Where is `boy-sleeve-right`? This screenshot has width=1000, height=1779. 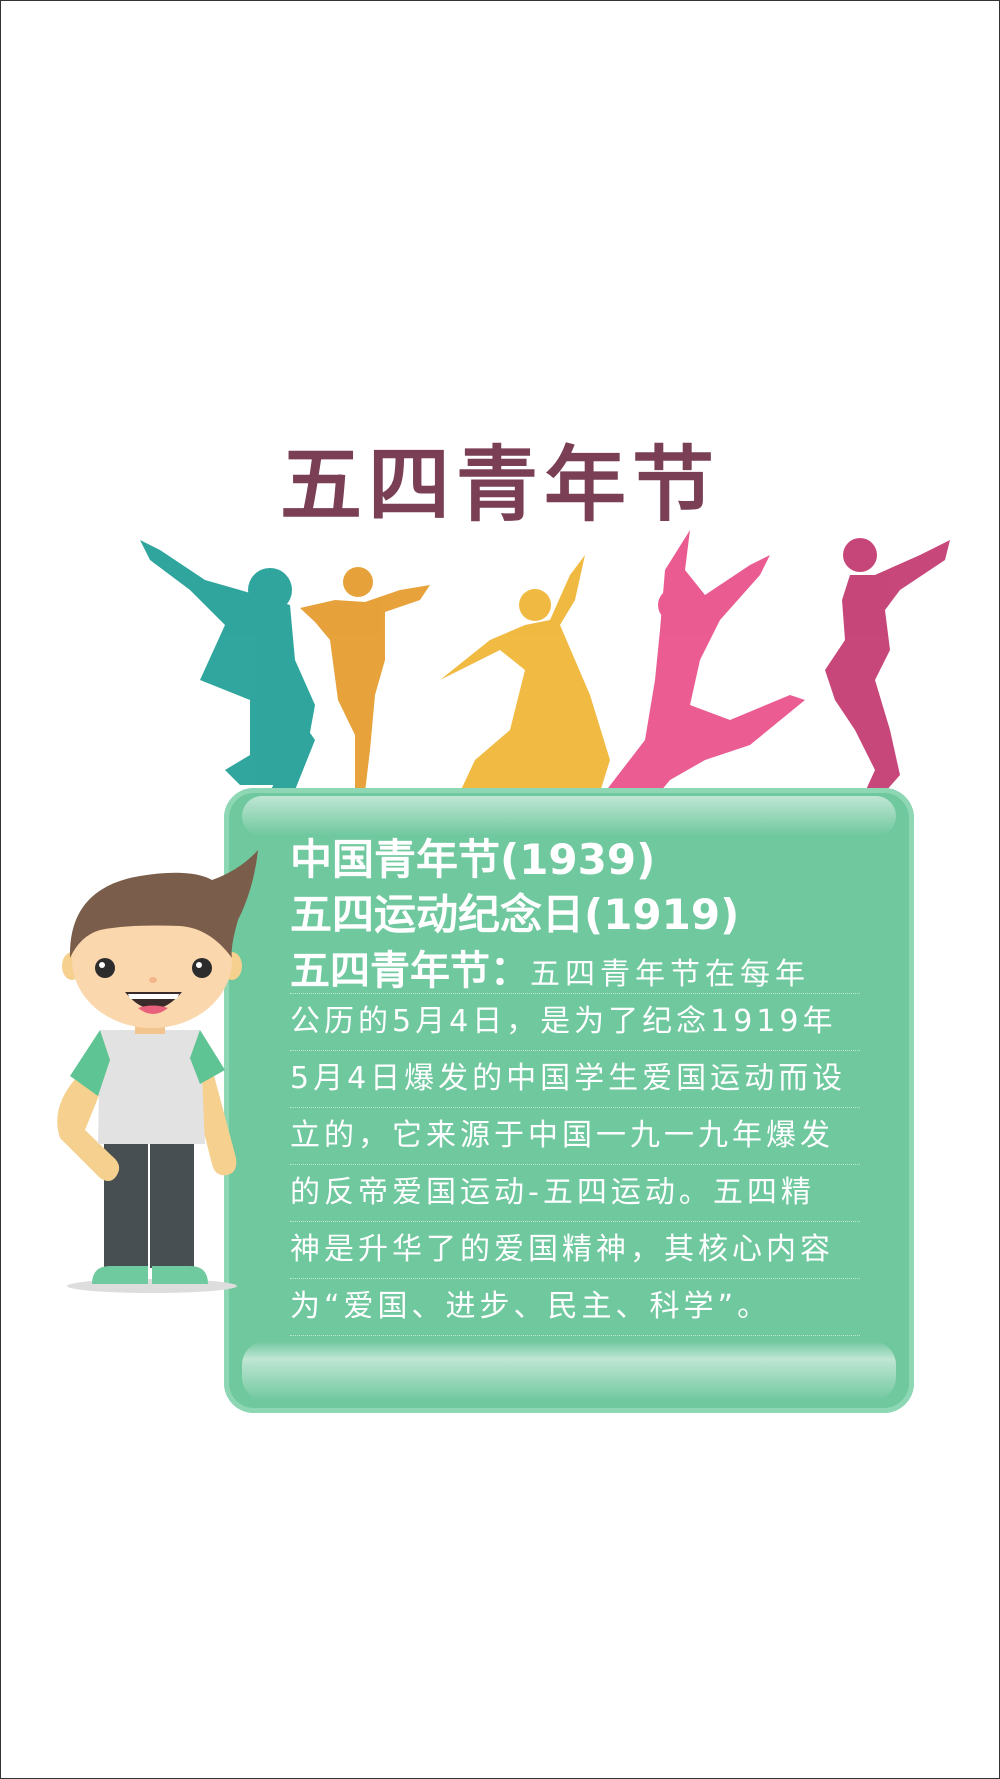
boy-sleeve-right is located at coordinates (207, 1057).